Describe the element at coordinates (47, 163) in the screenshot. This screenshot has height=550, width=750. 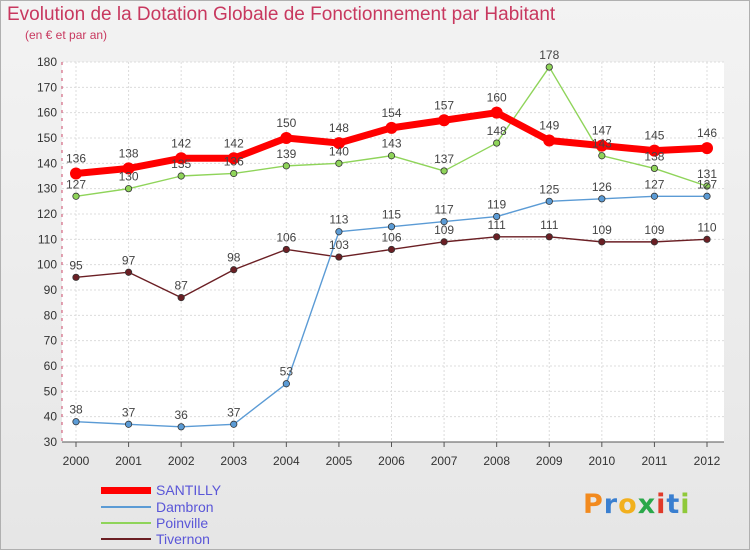
I see `y-tick-label: 140` at that location.